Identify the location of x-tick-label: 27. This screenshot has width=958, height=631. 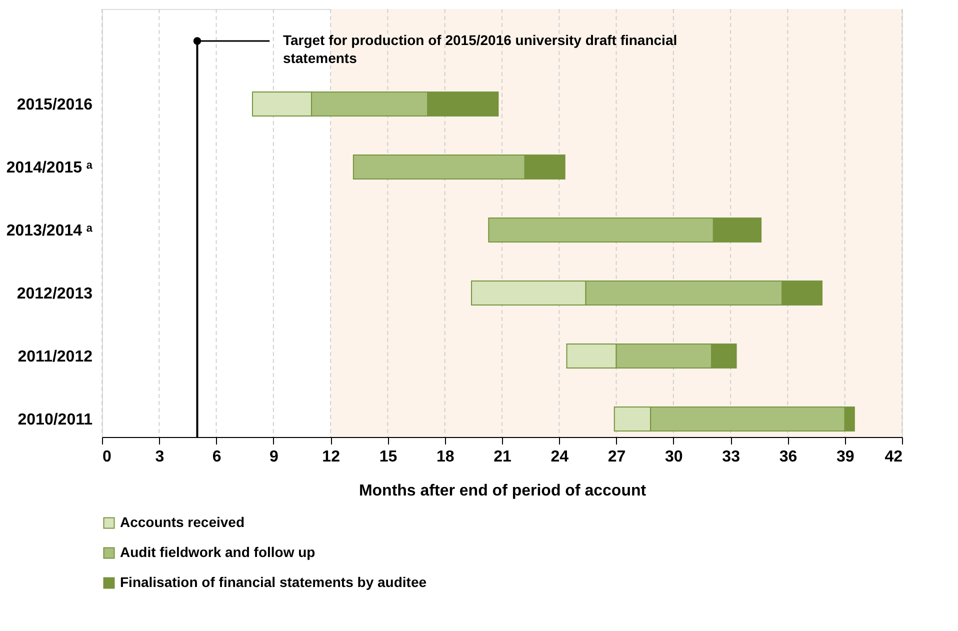
(617, 457).